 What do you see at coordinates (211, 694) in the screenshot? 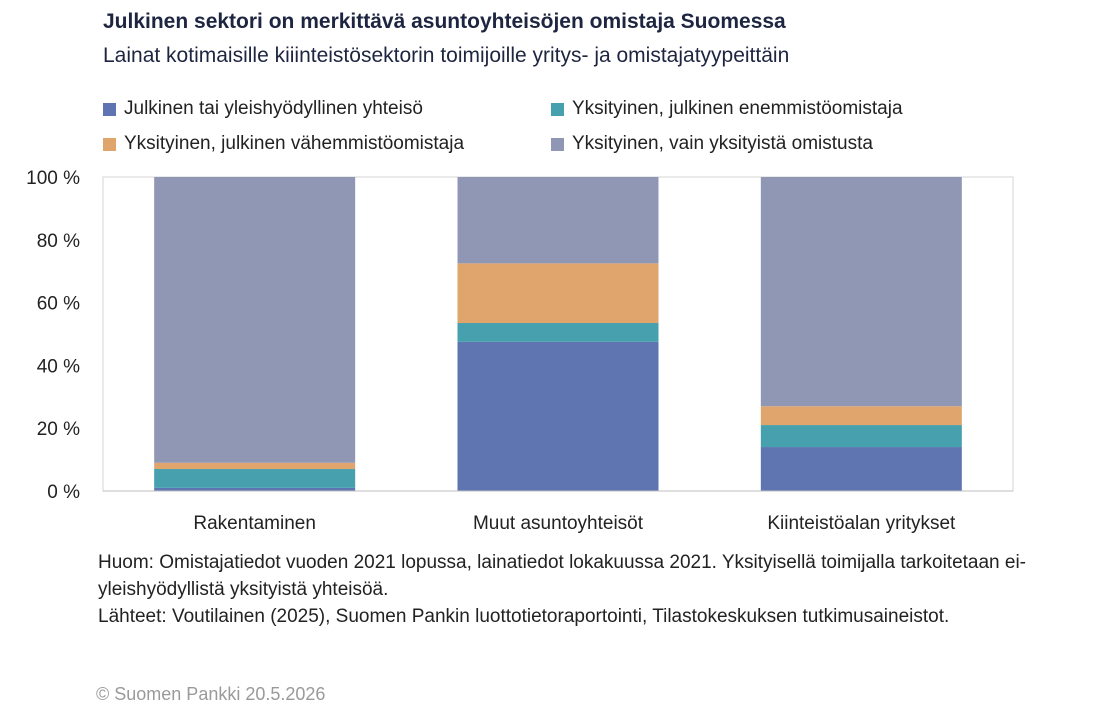
I see `copyright: © Suomen Pankki 20.5.2026` at bounding box center [211, 694].